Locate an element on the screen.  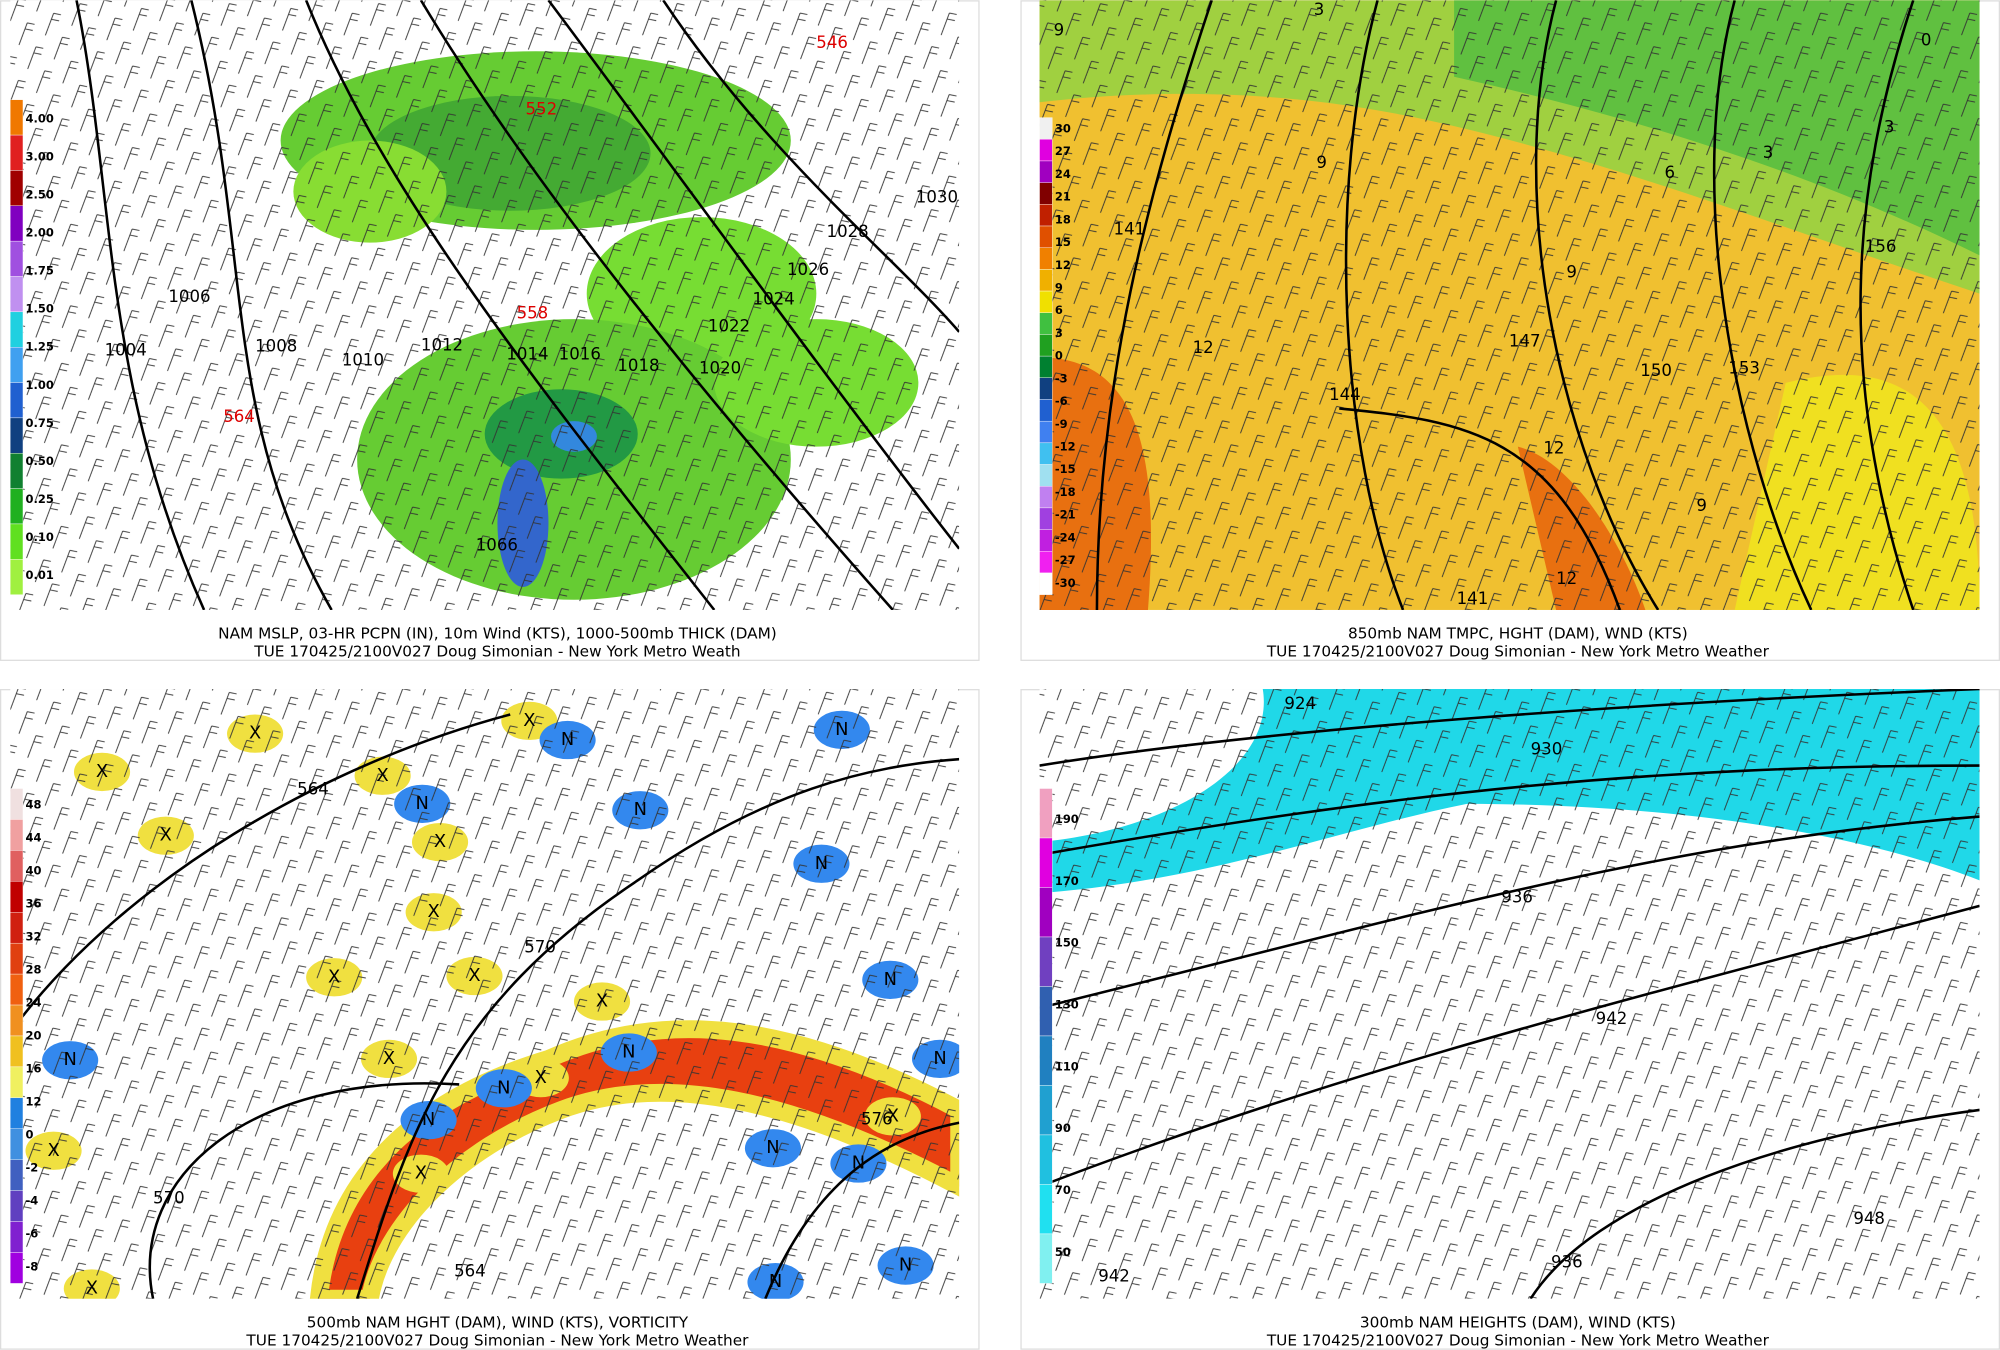
contour-label: 930 is located at coordinates (1547, 749).